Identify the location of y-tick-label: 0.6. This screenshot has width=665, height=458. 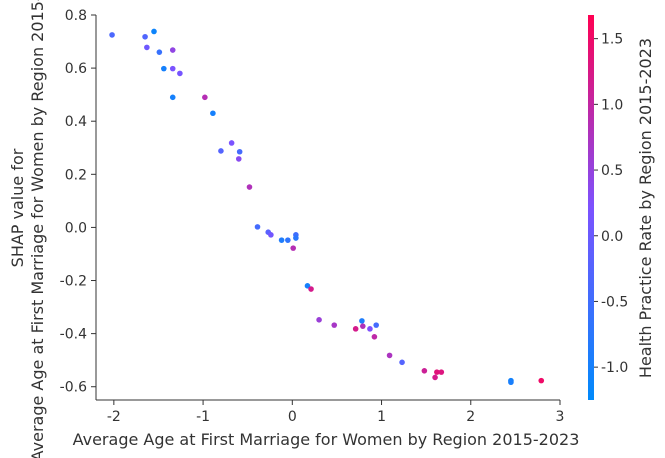
(76, 69).